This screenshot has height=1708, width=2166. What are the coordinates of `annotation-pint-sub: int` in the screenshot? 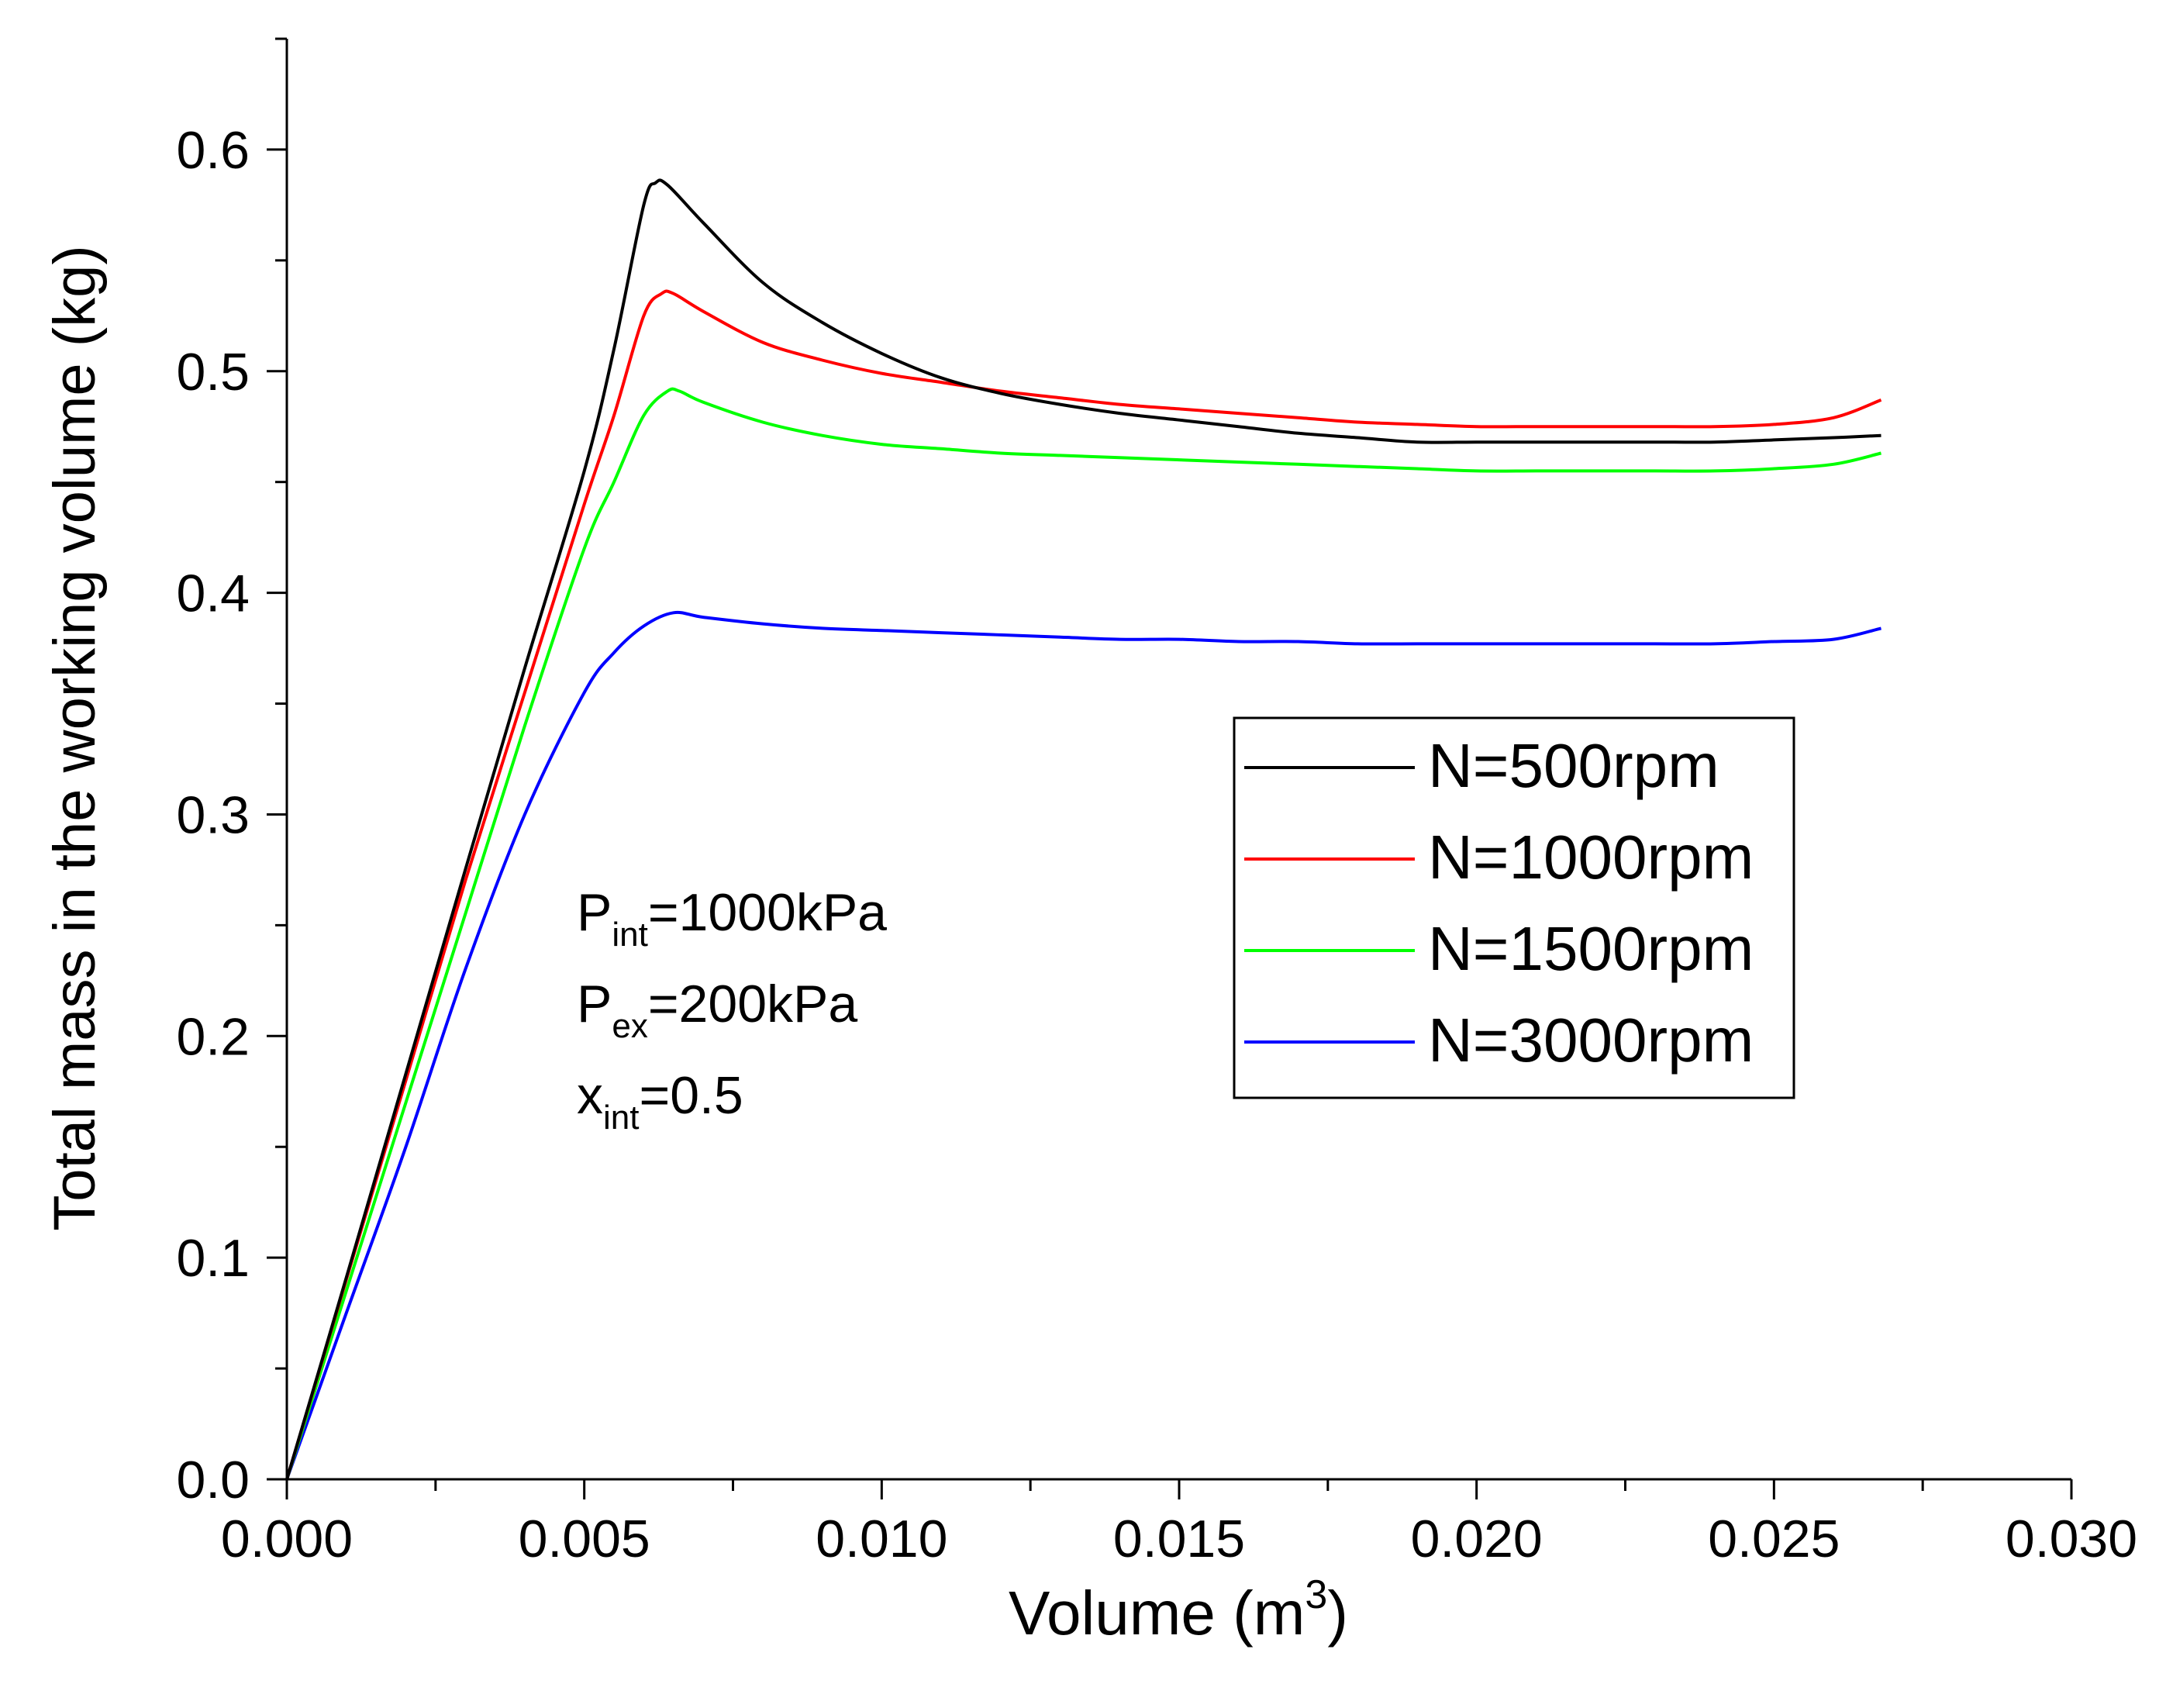 It's located at (629, 935).